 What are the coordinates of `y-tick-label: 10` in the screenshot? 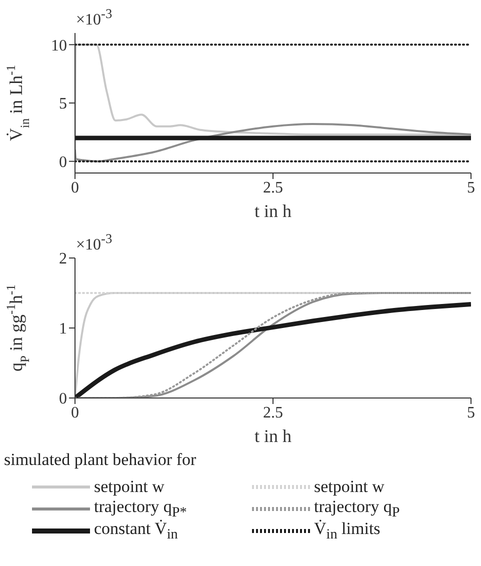 It's located at (59, 45).